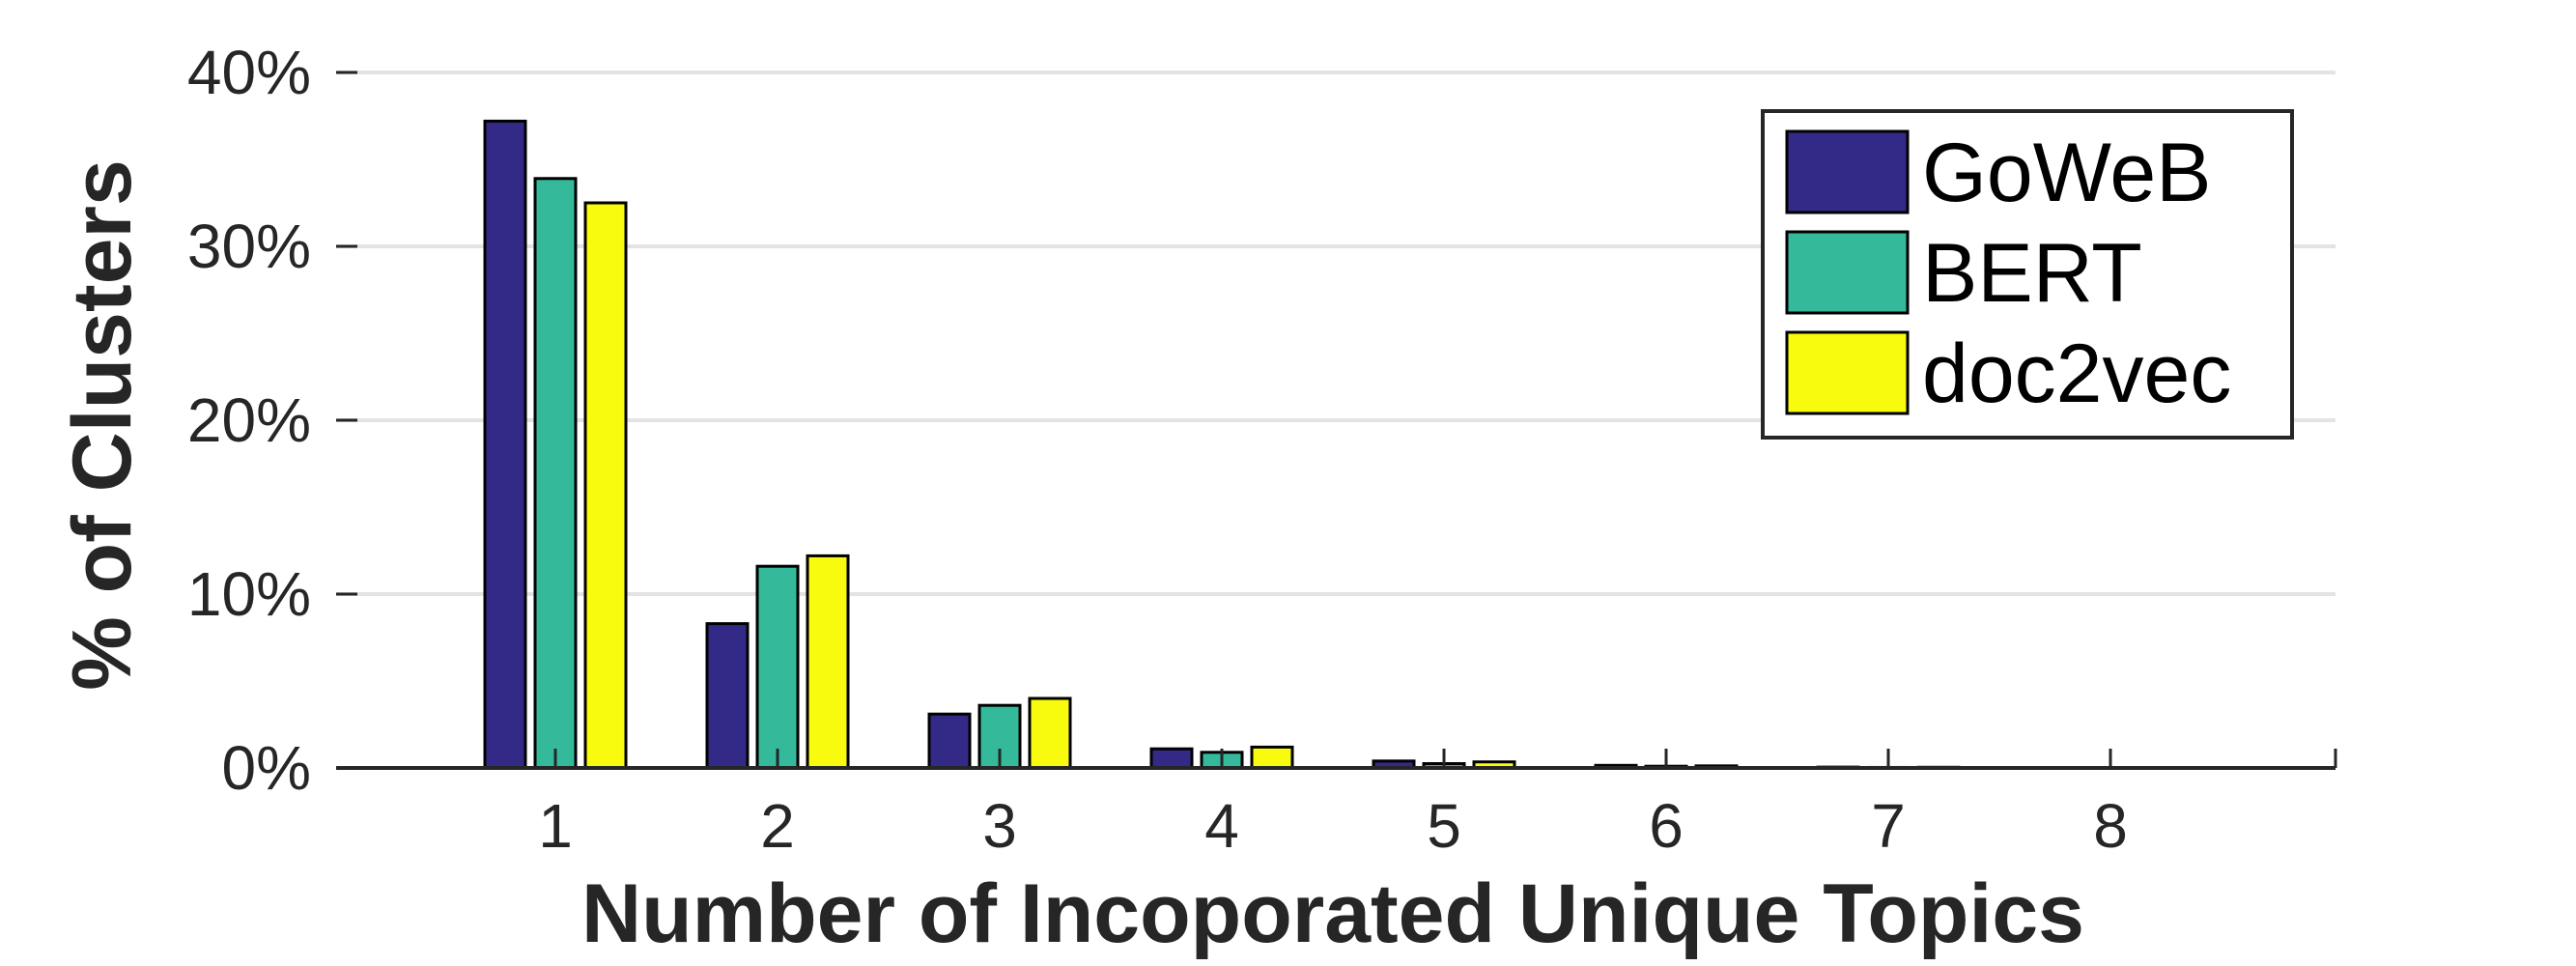  What do you see at coordinates (249, 594) in the screenshot?
I see `y-tick-label: 10%` at bounding box center [249, 594].